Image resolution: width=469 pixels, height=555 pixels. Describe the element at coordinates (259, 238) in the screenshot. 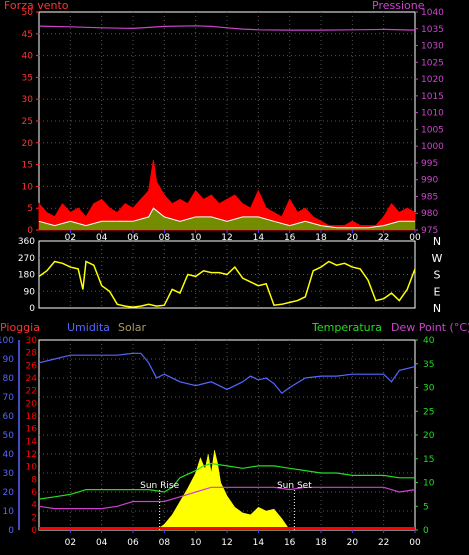

I see `time-tick-label: 14` at that location.